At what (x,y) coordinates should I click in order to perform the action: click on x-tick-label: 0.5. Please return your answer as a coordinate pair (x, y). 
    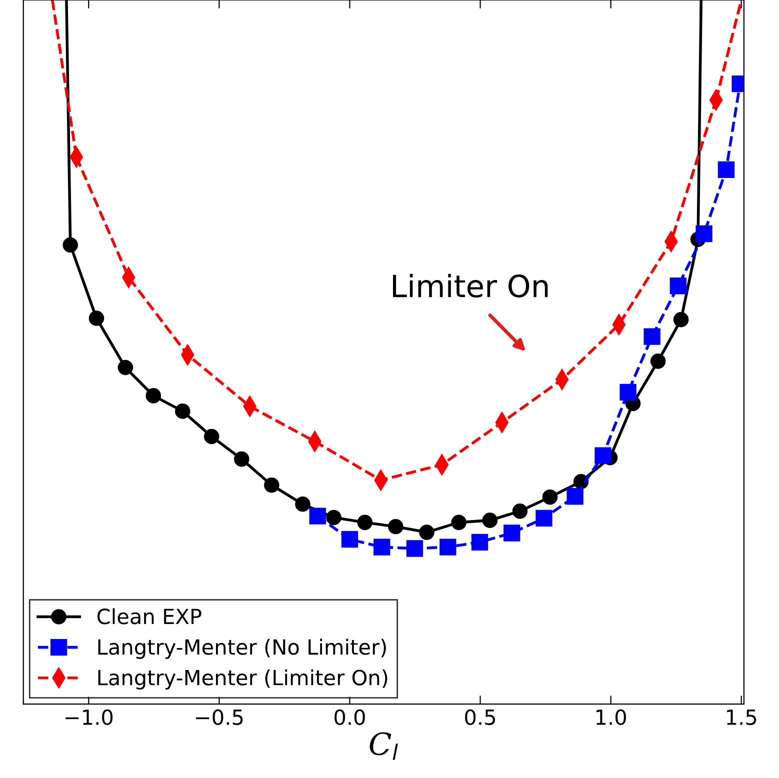
    Looking at the image, I should click on (480, 717).